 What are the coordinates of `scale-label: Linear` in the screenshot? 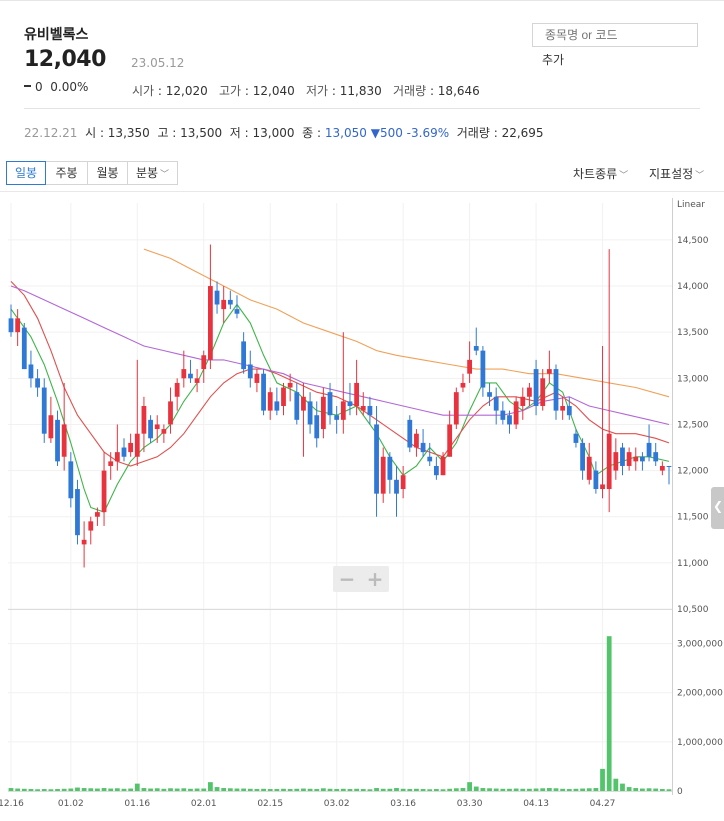 It's located at (691, 205).